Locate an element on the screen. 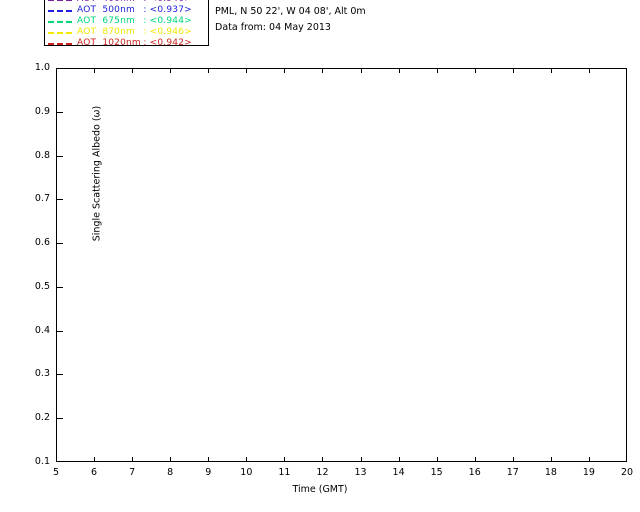 This screenshot has width=640, height=512. legend-item: AOT 1020nm: <0.942> is located at coordinates (128, 43).